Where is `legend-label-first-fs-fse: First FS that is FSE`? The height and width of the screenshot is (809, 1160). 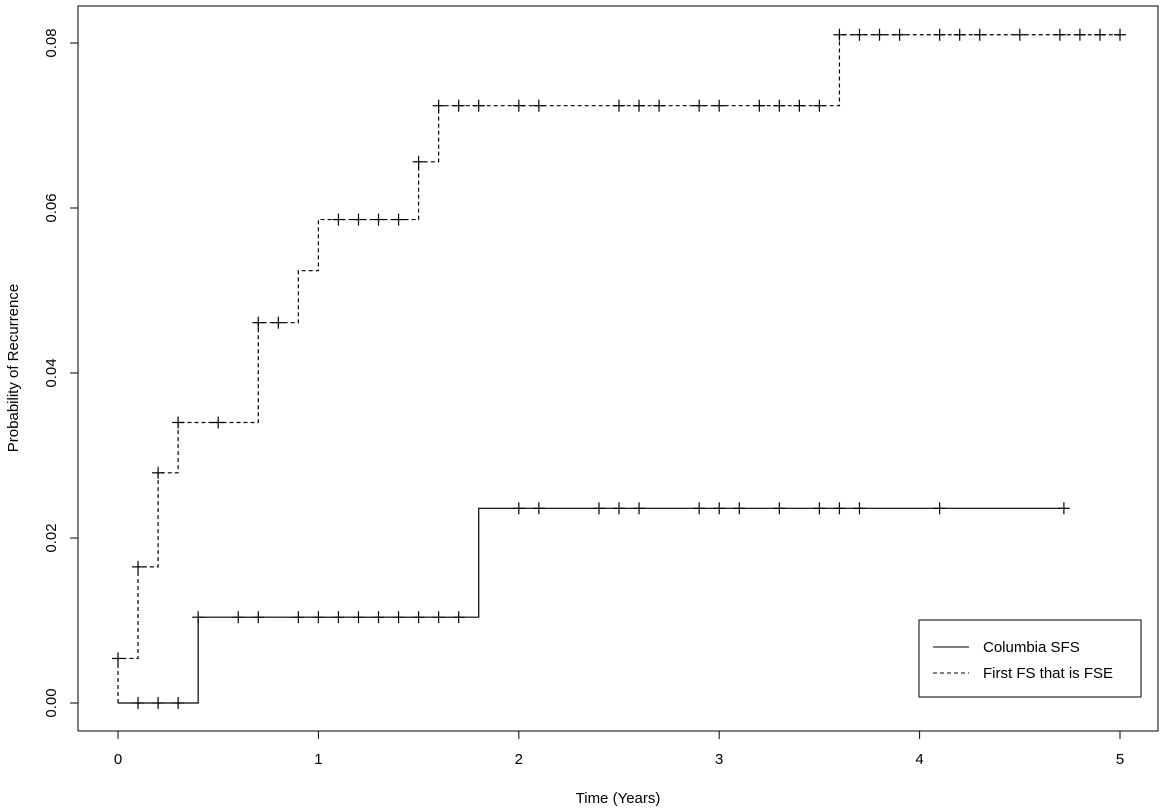 legend-label-first-fs-fse: First FS that is FSE is located at coordinates (1048, 673).